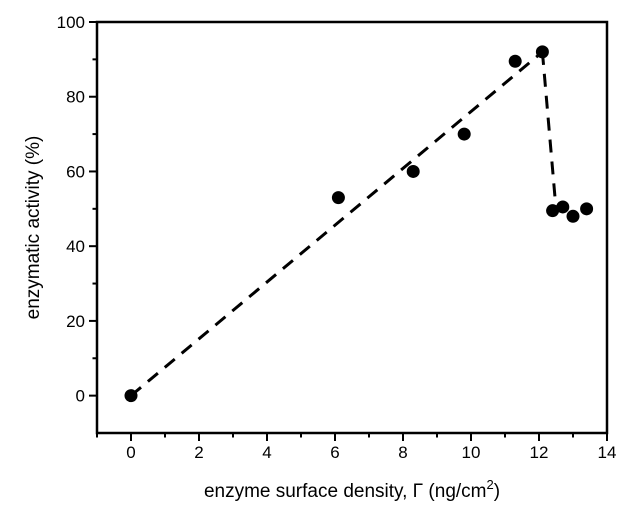 Image resolution: width=636 pixels, height=508 pixels. I want to click on x-tick-label: 12, so click(539, 452).